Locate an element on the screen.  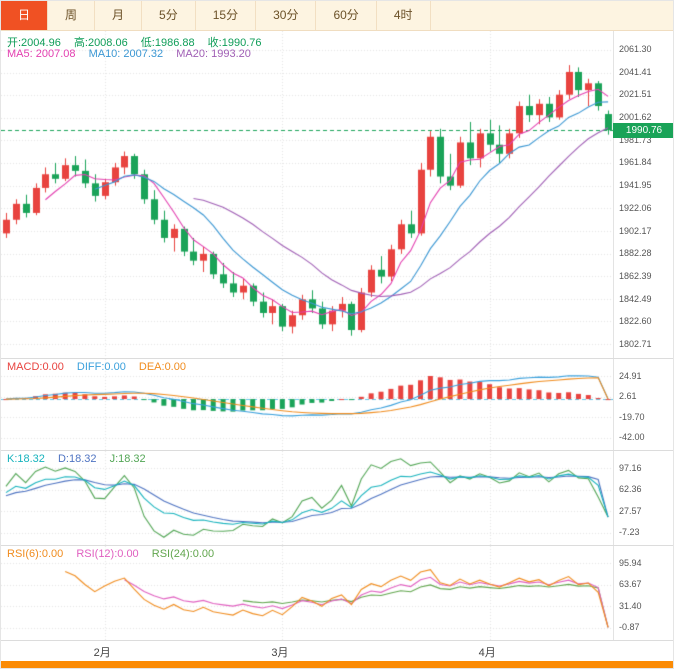
time-axis: 2月 3月 4月 is located at coordinates (337, 651).